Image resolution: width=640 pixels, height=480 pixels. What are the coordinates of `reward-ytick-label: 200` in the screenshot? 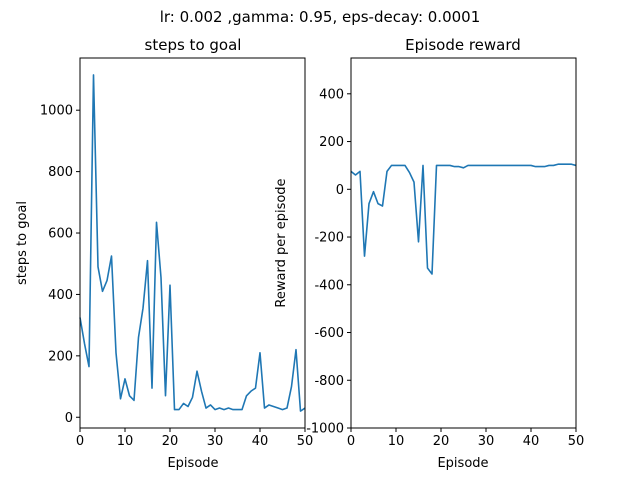 It's located at (331, 142).